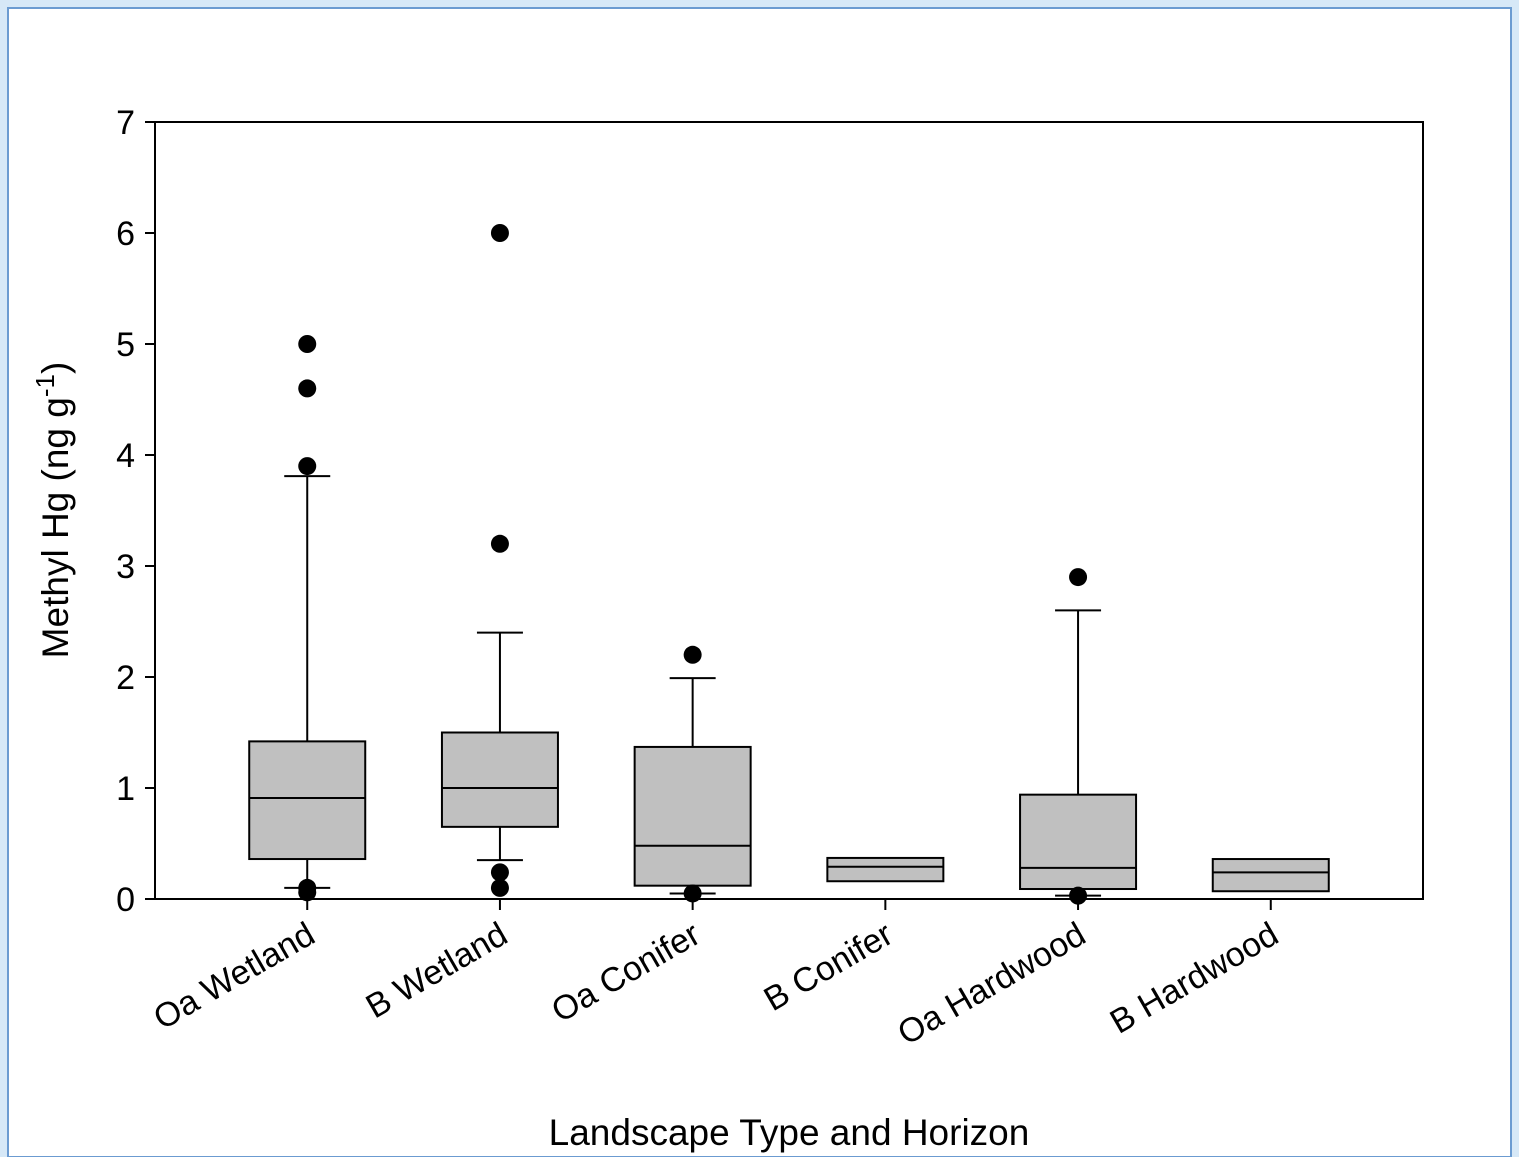 This screenshot has height=1157, width=1519. I want to click on y-axis-label-text: Methyl Hg (ng g, so click(55, 527).